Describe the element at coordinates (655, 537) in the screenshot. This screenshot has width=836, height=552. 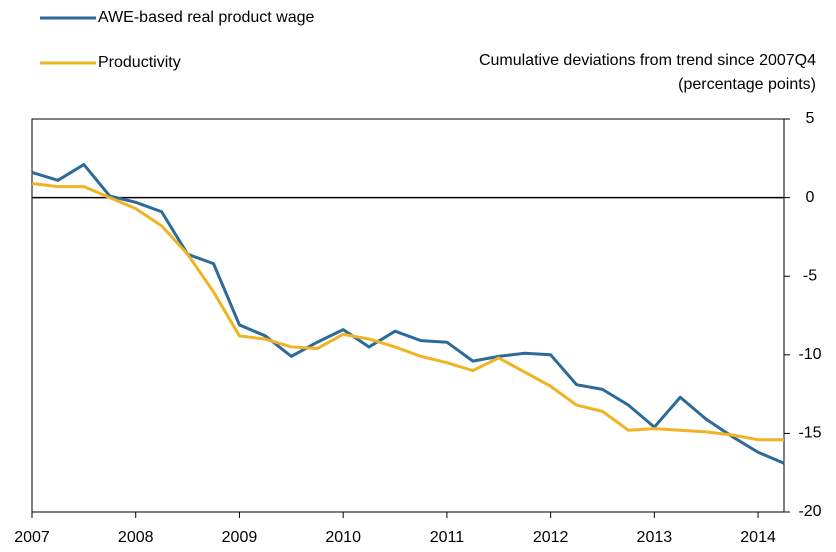
I see `x-tick-label: 2013` at that location.